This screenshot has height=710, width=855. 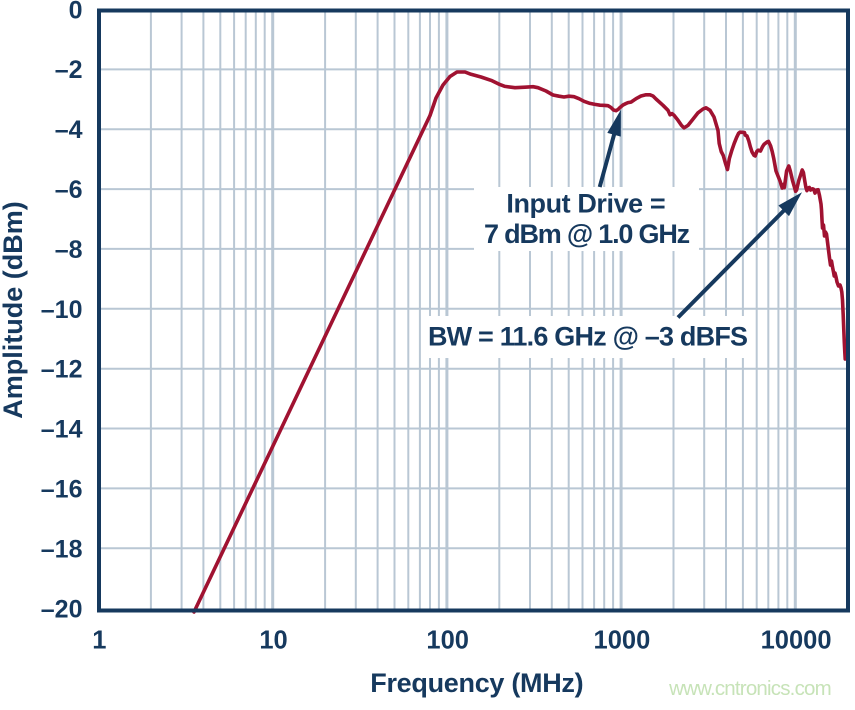 What do you see at coordinates (99, 641) in the screenshot?
I see `svg-text: 1` at bounding box center [99, 641].